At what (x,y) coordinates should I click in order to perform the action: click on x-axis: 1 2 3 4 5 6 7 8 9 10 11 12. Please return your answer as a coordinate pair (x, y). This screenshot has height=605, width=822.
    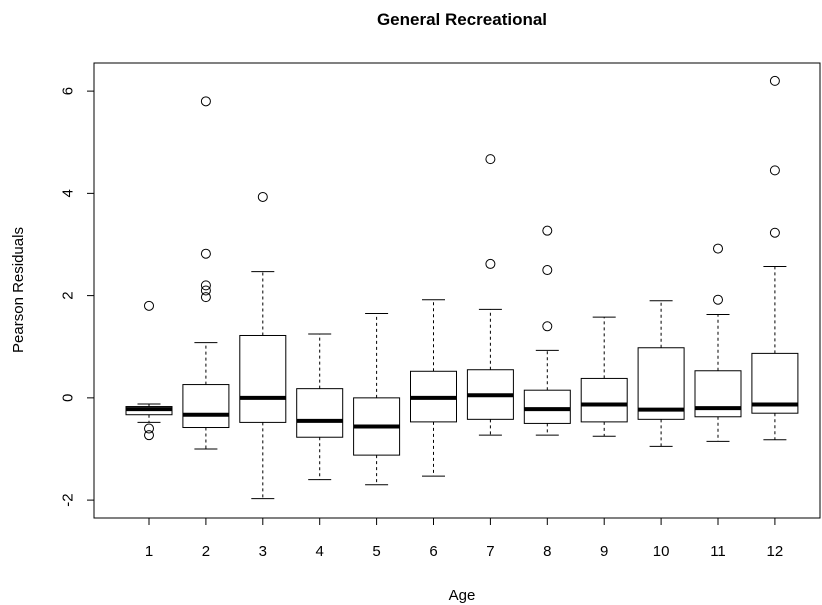
    Looking at the image, I should click on (464, 538).